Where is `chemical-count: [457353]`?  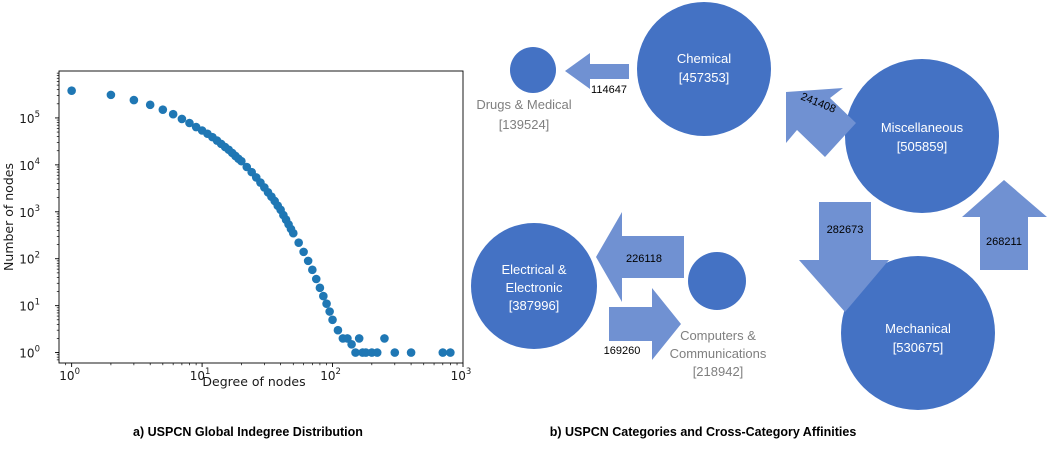
chemical-count: [457353] is located at coordinates (704, 77).